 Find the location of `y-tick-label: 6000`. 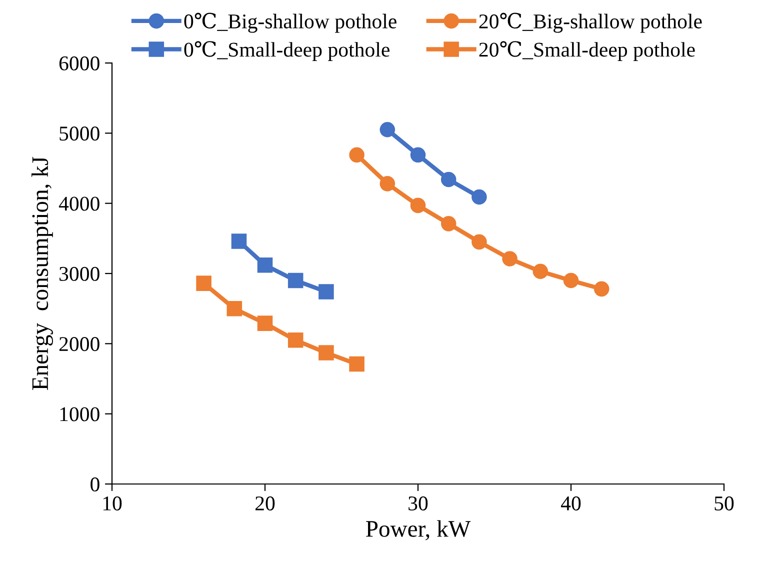

y-tick-label: 6000 is located at coordinates (79, 63).